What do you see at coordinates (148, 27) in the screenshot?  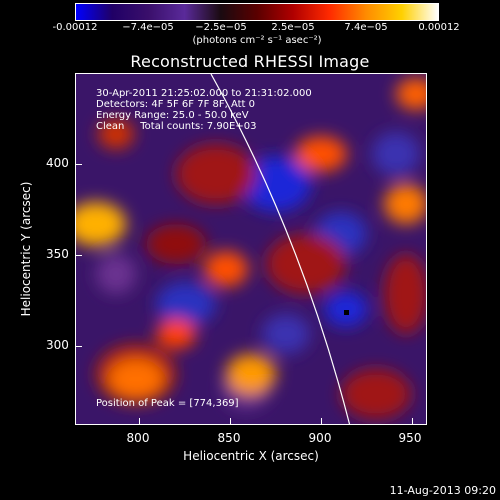 I see `colorbar-label-2: −7.4e−05` at bounding box center [148, 27].